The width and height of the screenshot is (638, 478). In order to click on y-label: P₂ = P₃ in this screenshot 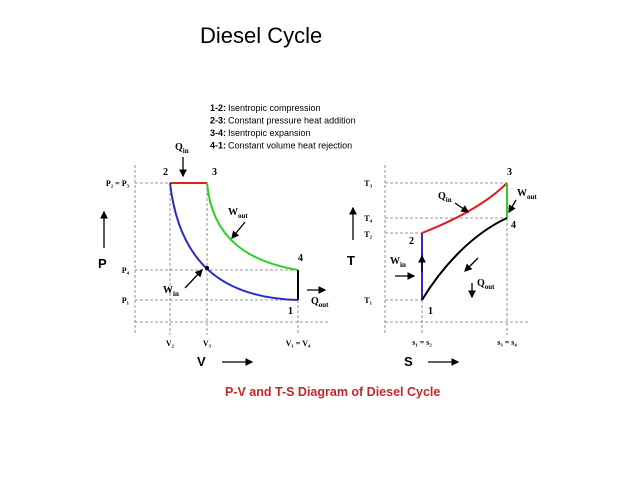, I will do `click(118, 183)`.